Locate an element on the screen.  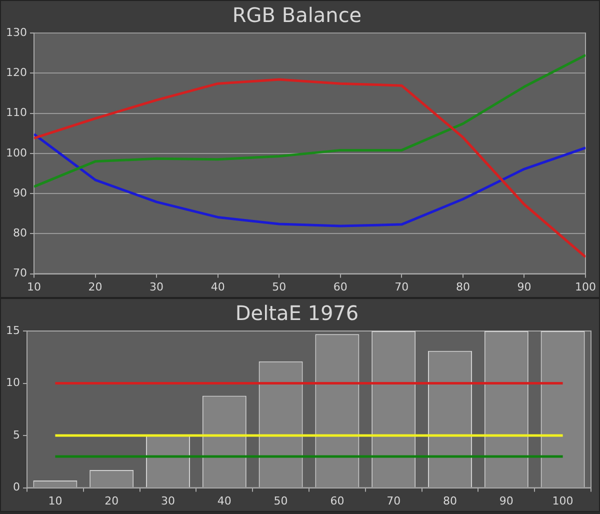
y-tick-label: 15 is located at coordinates (13, 330).